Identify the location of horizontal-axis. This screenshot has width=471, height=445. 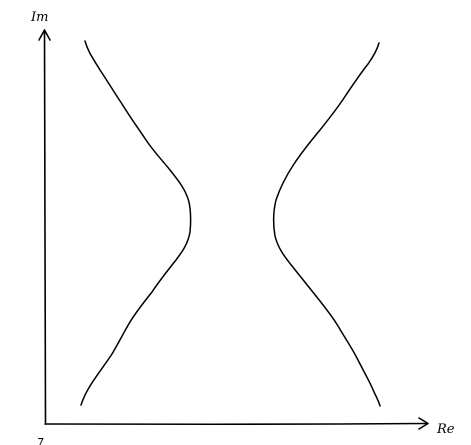
(236, 423).